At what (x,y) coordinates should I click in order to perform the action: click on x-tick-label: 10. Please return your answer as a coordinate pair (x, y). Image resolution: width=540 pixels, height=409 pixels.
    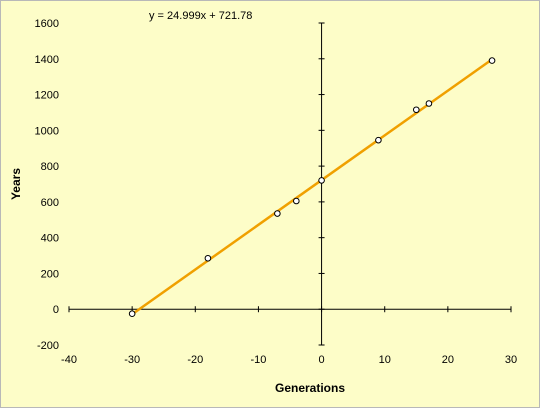
    Looking at the image, I should click on (385, 360).